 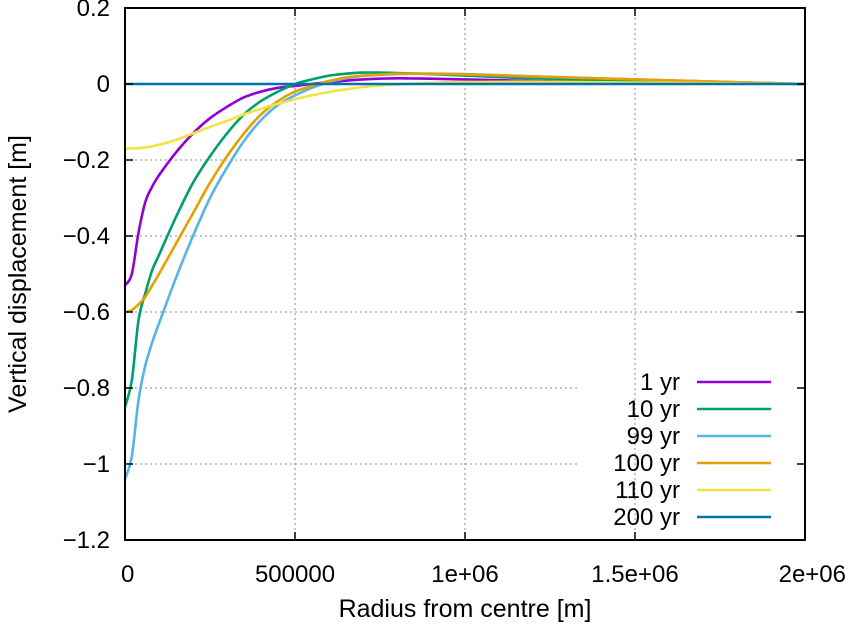 What do you see at coordinates (103, 84) in the screenshot?
I see `y-tick-label: 0` at bounding box center [103, 84].